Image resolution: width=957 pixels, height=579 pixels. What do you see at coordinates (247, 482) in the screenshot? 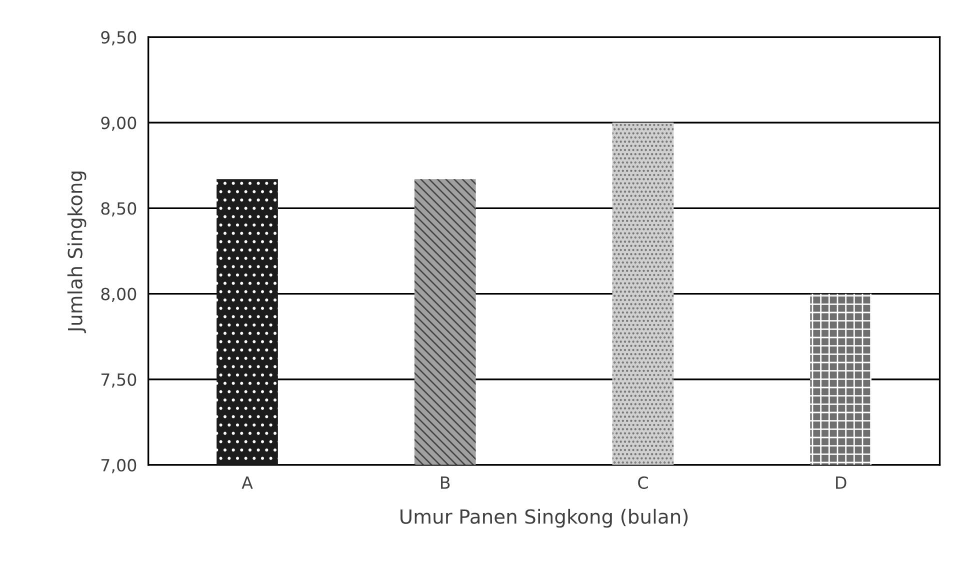
I see `x-tick-label: A` at bounding box center [247, 482].